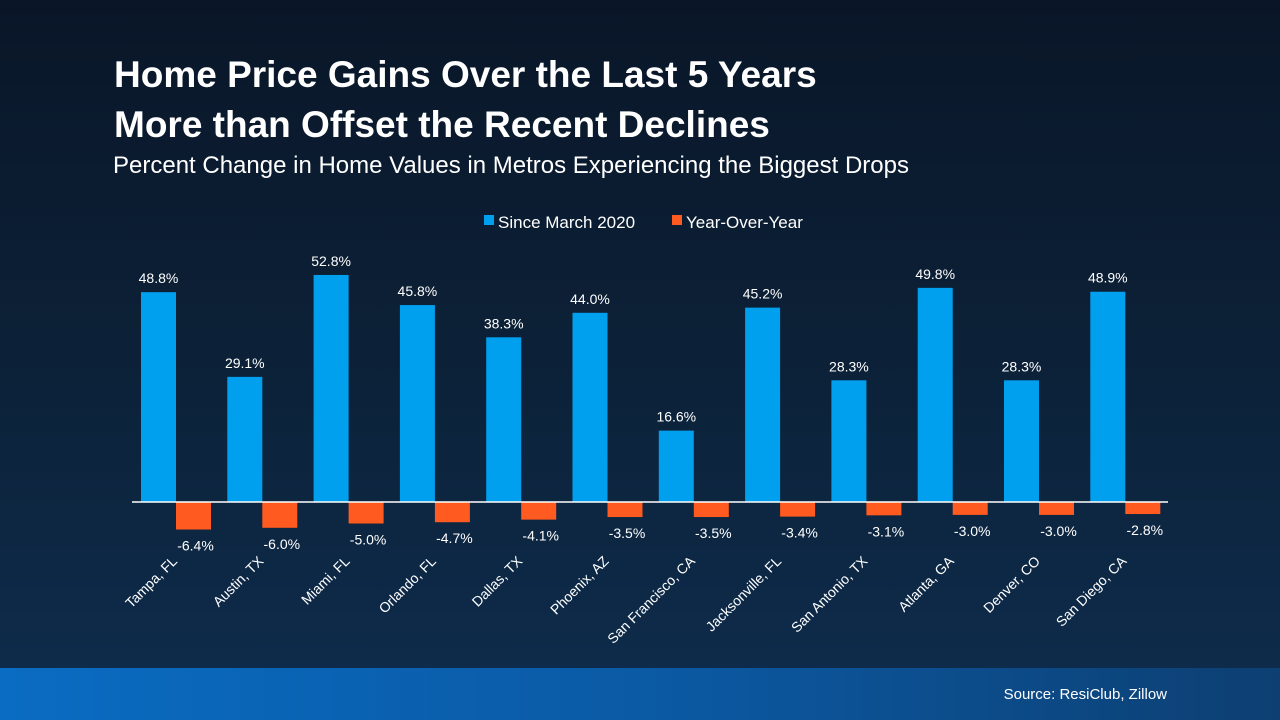  I want to click on data-label: 29.1%, so click(245, 363).